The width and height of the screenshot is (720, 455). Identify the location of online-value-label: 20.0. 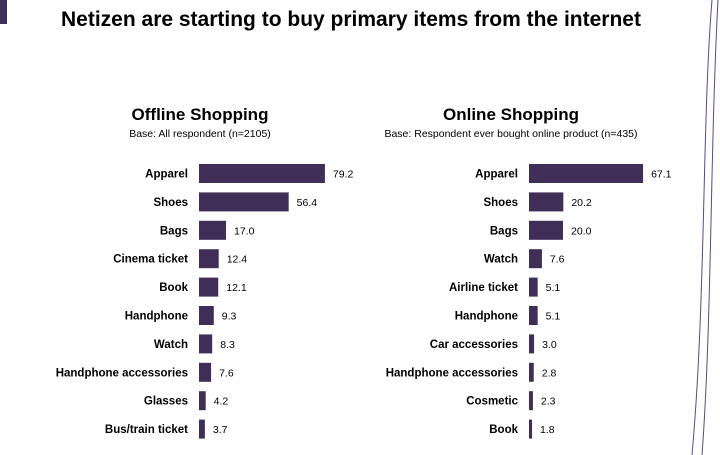
(581, 231).